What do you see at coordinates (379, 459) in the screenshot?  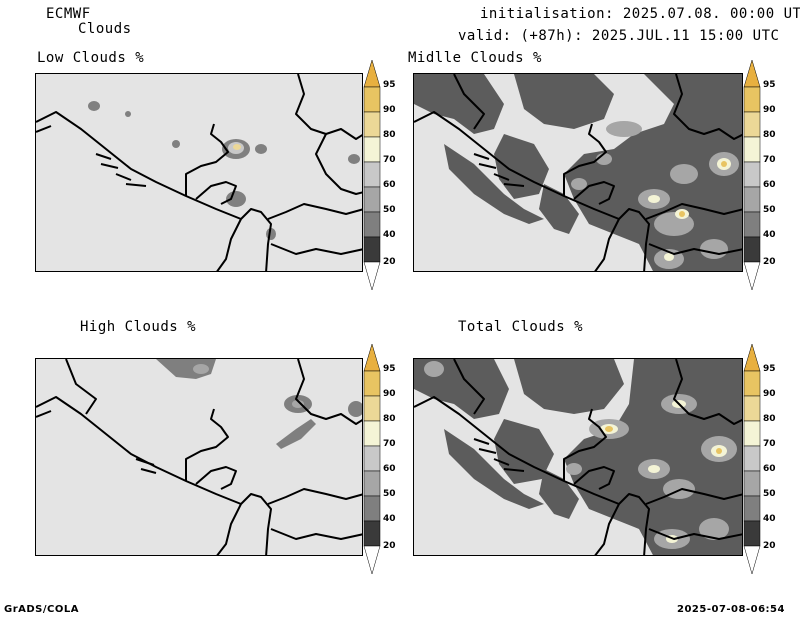 I see `colorbar-high: 95 90 80 70 60 50 40 20` at bounding box center [379, 459].